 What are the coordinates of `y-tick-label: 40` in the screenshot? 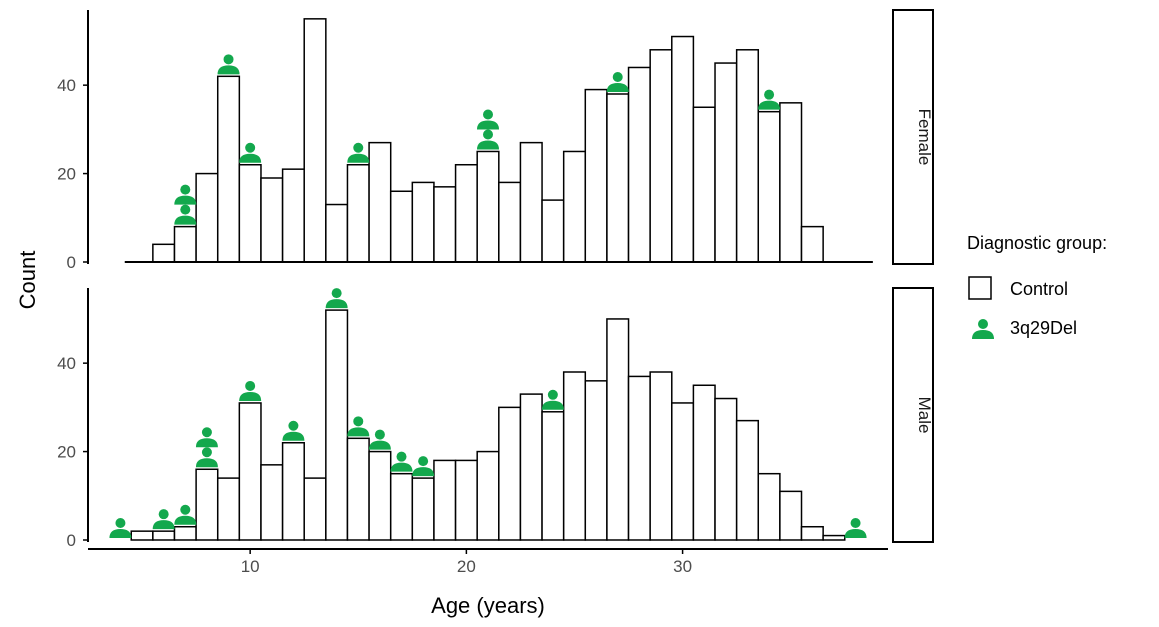 It's located at (66, 85).